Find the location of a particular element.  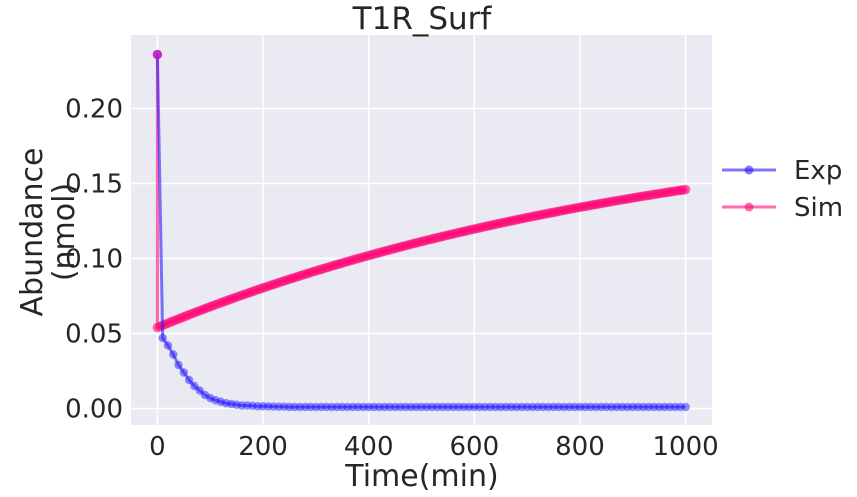

chart-title: T1R_Surf is located at coordinates (422, 19).